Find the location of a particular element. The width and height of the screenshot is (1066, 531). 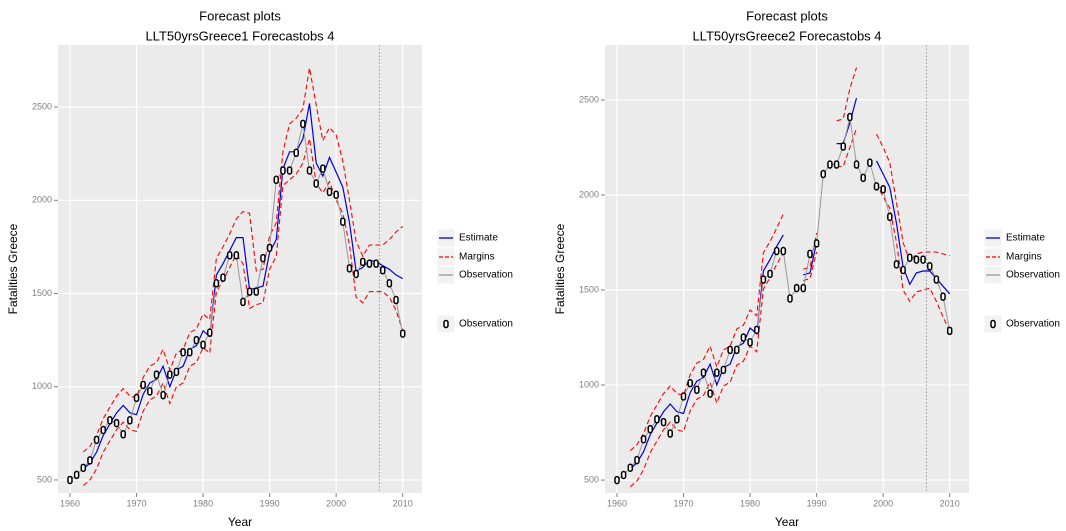

x-axis-title: Year is located at coordinates (787, 522).